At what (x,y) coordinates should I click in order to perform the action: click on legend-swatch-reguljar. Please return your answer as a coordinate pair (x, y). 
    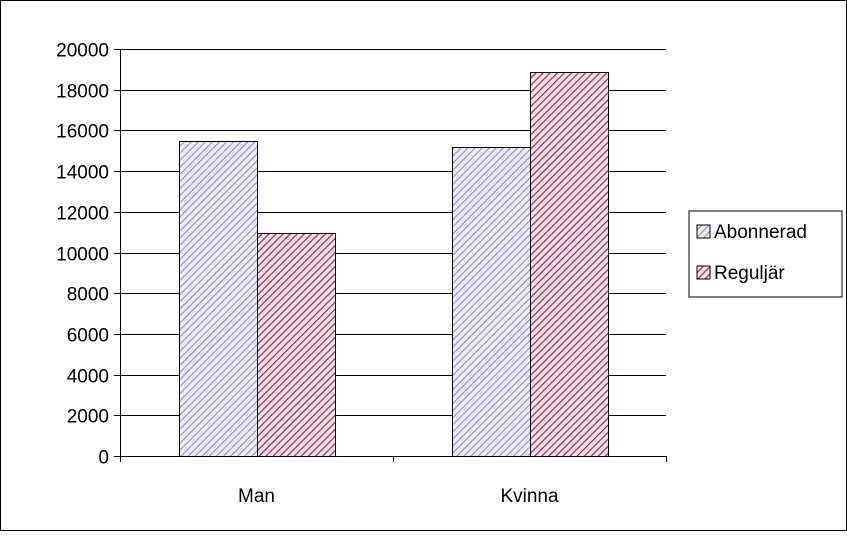
    Looking at the image, I should click on (703, 272).